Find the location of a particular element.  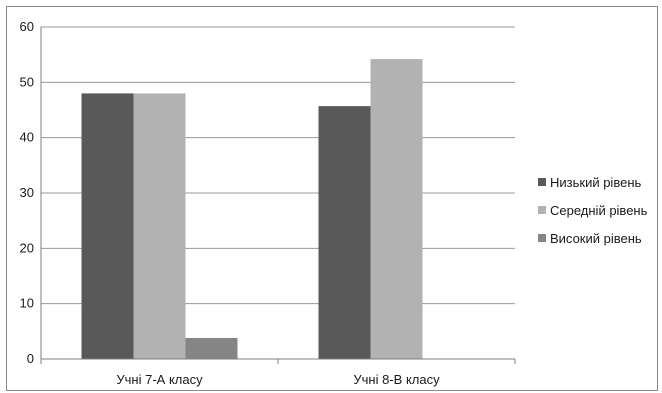

y-tick-label: 0 is located at coordinates (30, 358).